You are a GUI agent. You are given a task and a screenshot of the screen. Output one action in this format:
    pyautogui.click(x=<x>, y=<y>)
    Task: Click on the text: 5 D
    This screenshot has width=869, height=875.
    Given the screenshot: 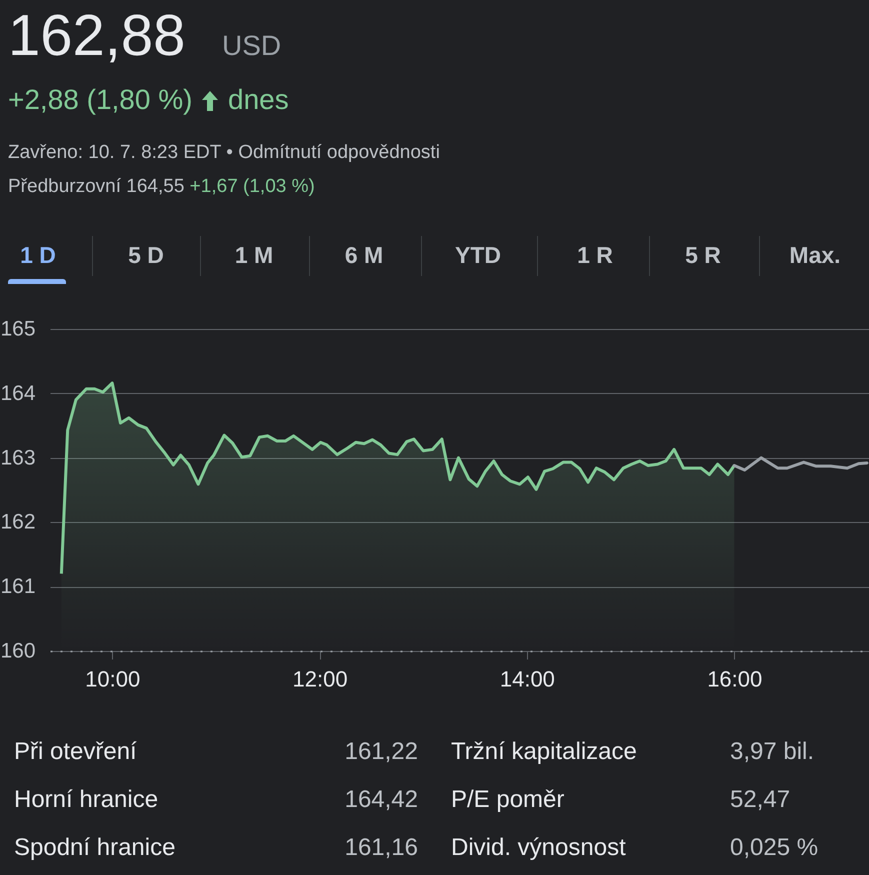 What is the action you would take?
    pyautogui.click(x=146, y=255)
    